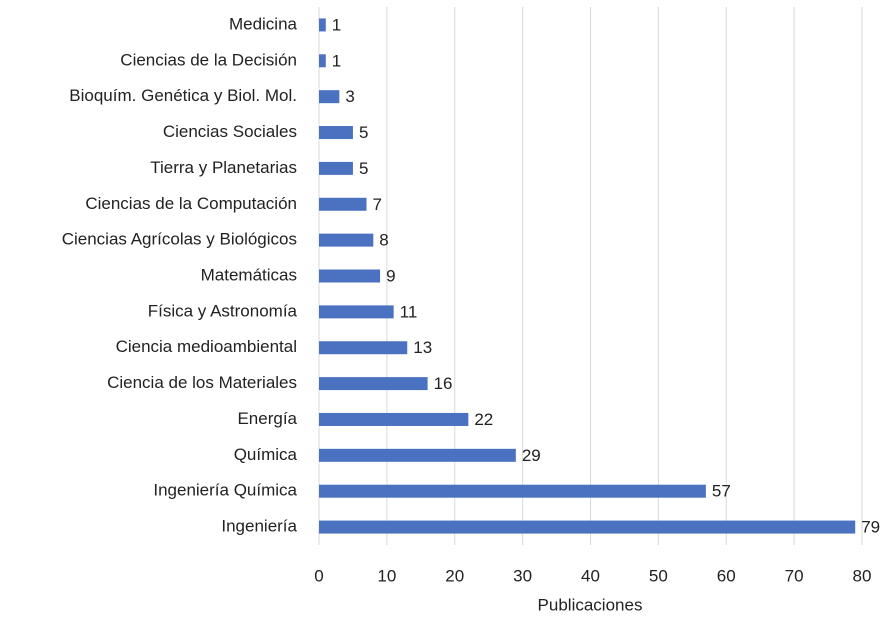  I want to click on y-tick-label: Química, so click(266, 454).